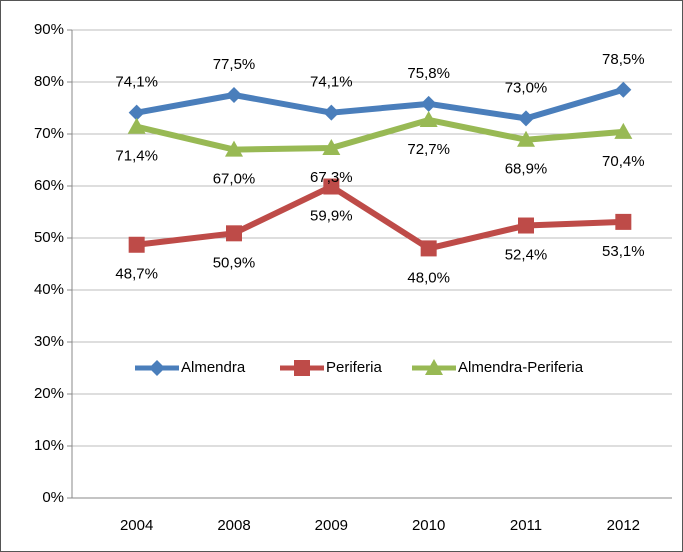  I want to click on data-label: 48,0%, so click(428, 277).